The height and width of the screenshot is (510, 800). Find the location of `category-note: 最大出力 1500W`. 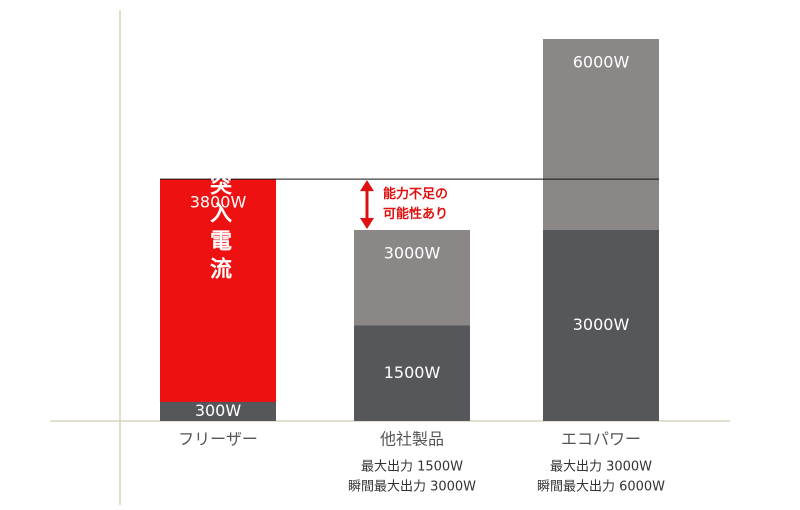

category-note: 最大出力 1500W is located at coordinates (412, 467).